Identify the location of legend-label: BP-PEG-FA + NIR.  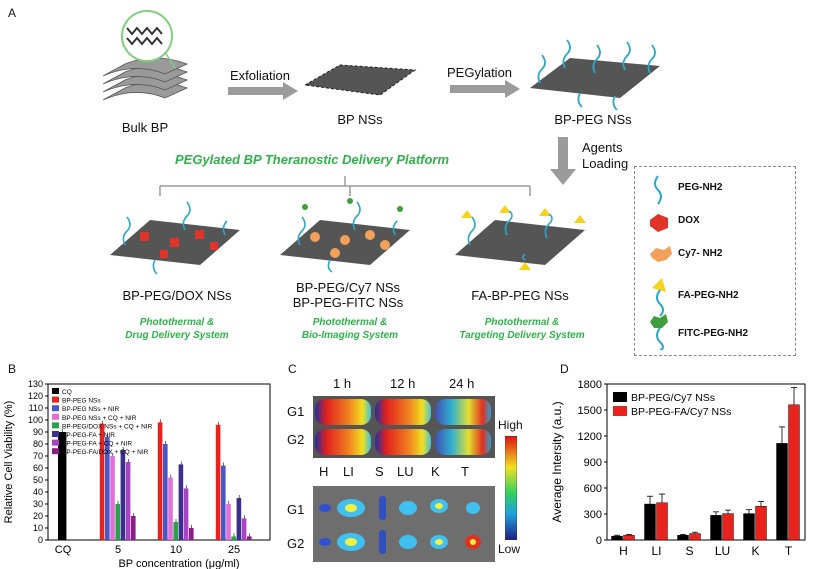
(88, 435).